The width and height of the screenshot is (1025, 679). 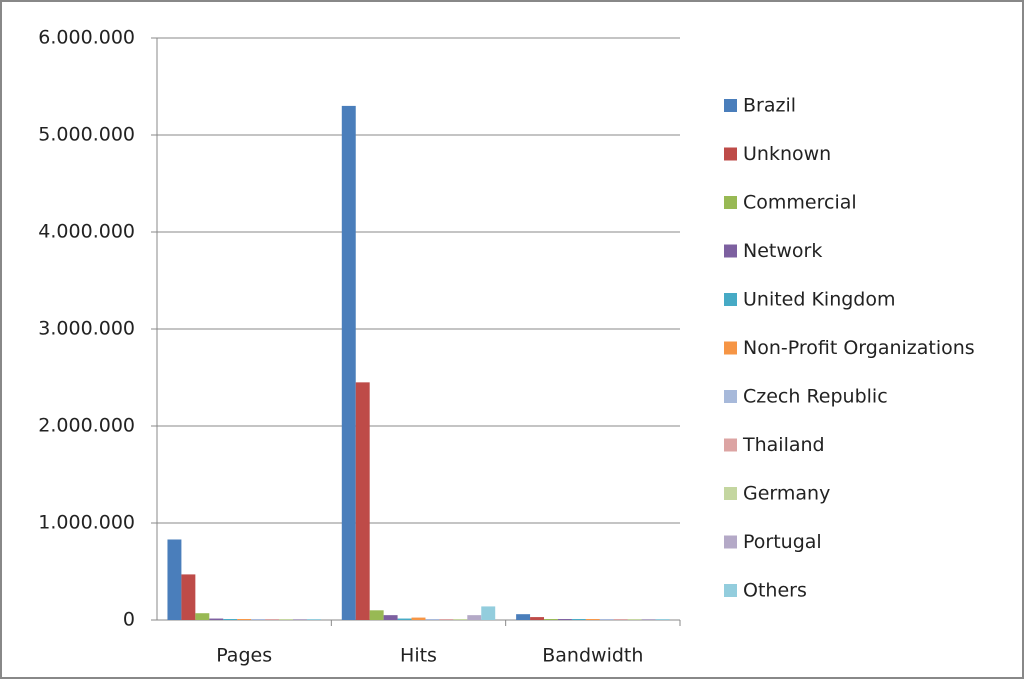 I want to click on legend-label: Portugal, so click(x=782, y=542).